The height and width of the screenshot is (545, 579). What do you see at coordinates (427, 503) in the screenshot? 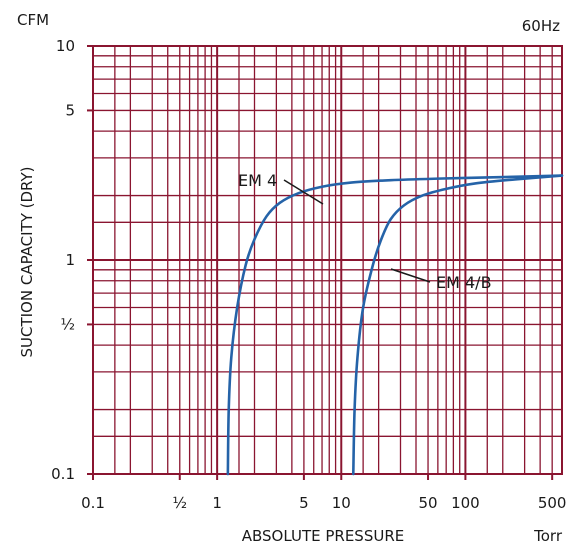
I see `x-tick-label: 50` at bounding box center [427, 503].